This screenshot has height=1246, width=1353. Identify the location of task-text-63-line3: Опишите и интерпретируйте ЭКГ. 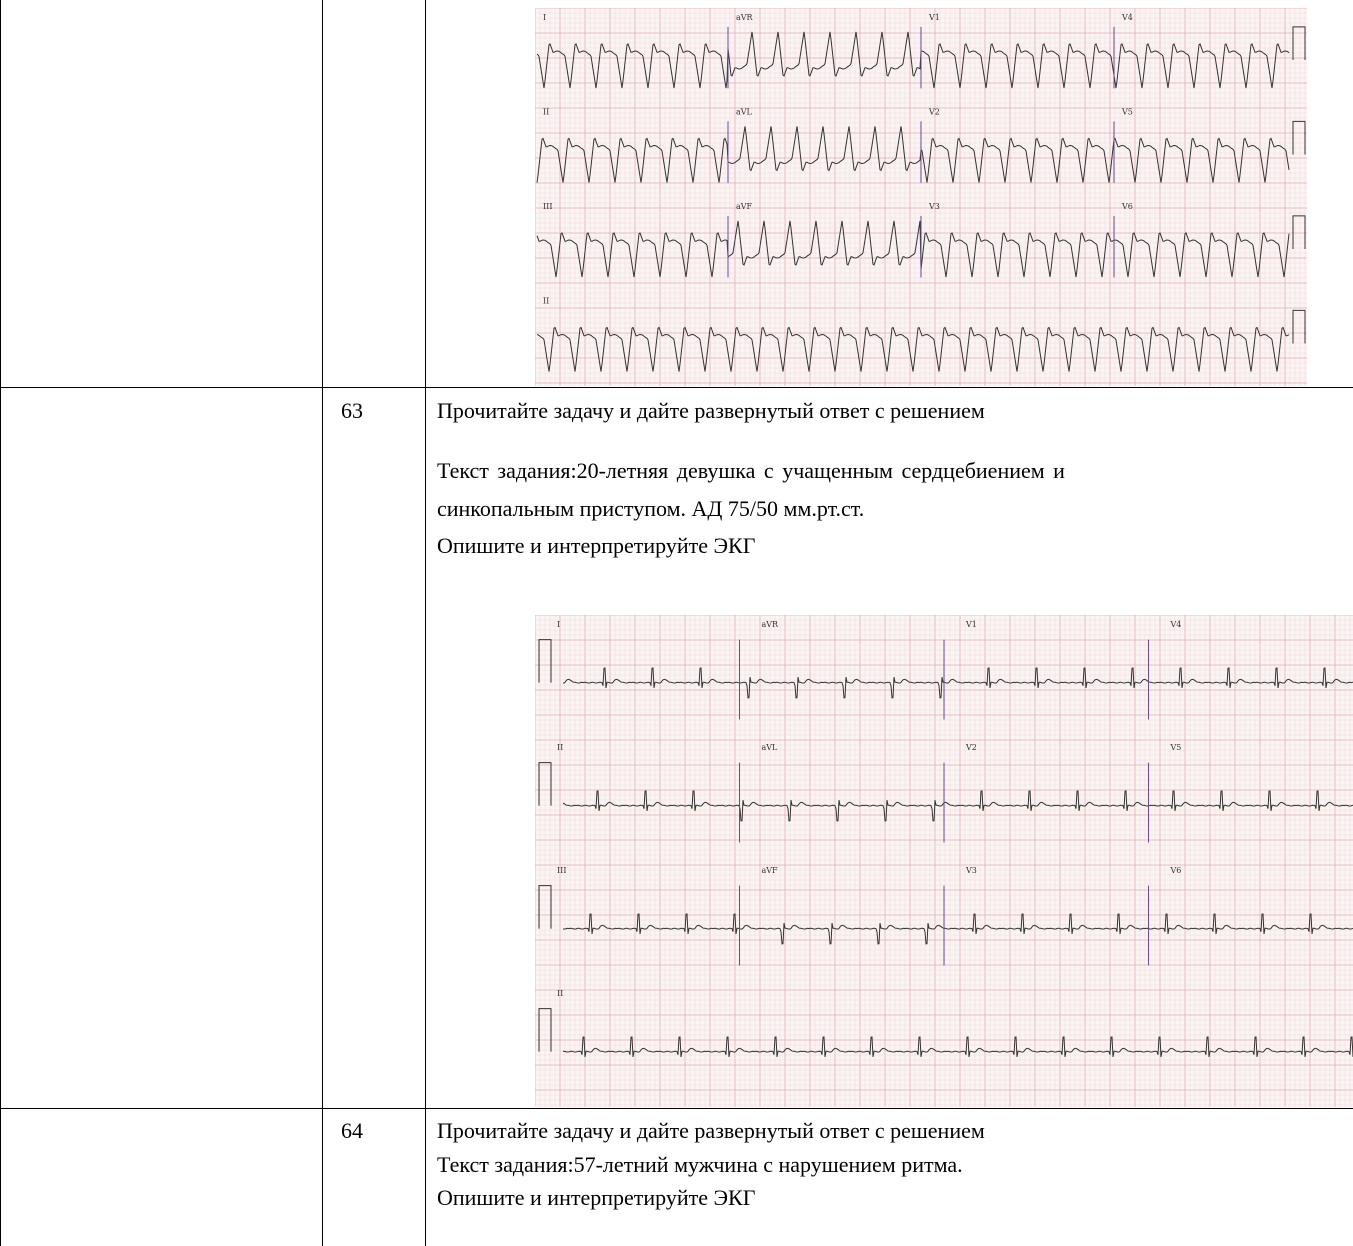
(596, 545).